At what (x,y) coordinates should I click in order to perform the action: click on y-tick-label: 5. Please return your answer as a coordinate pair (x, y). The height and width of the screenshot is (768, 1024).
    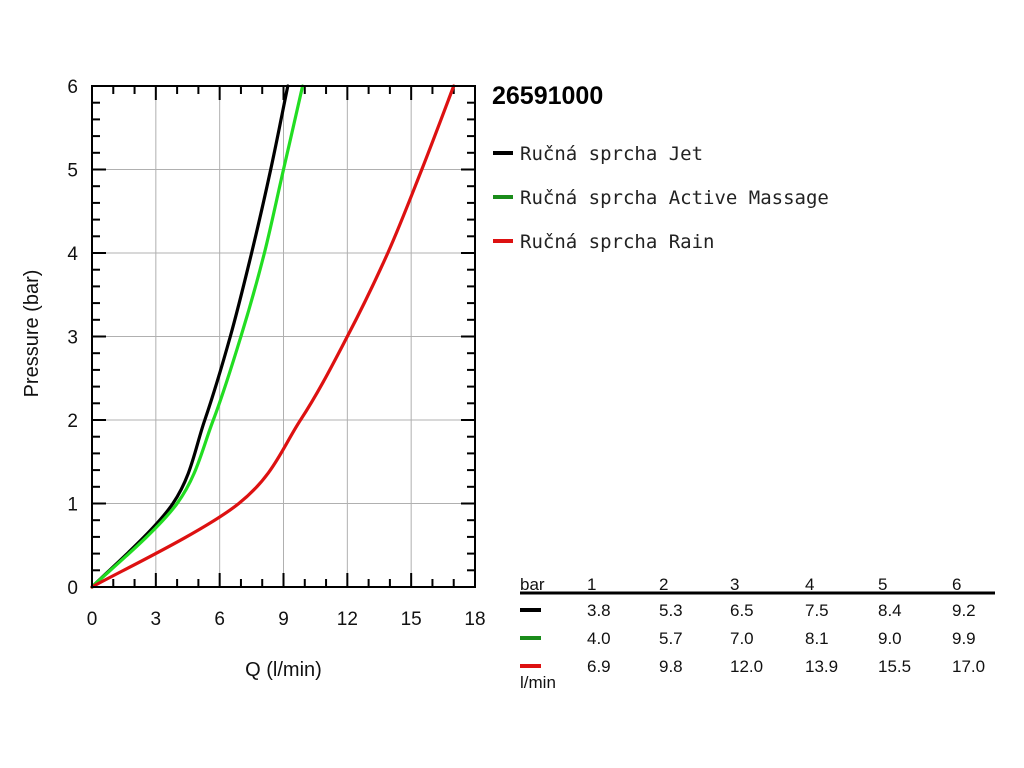
    Looking at the image, I should click on (72, 171).